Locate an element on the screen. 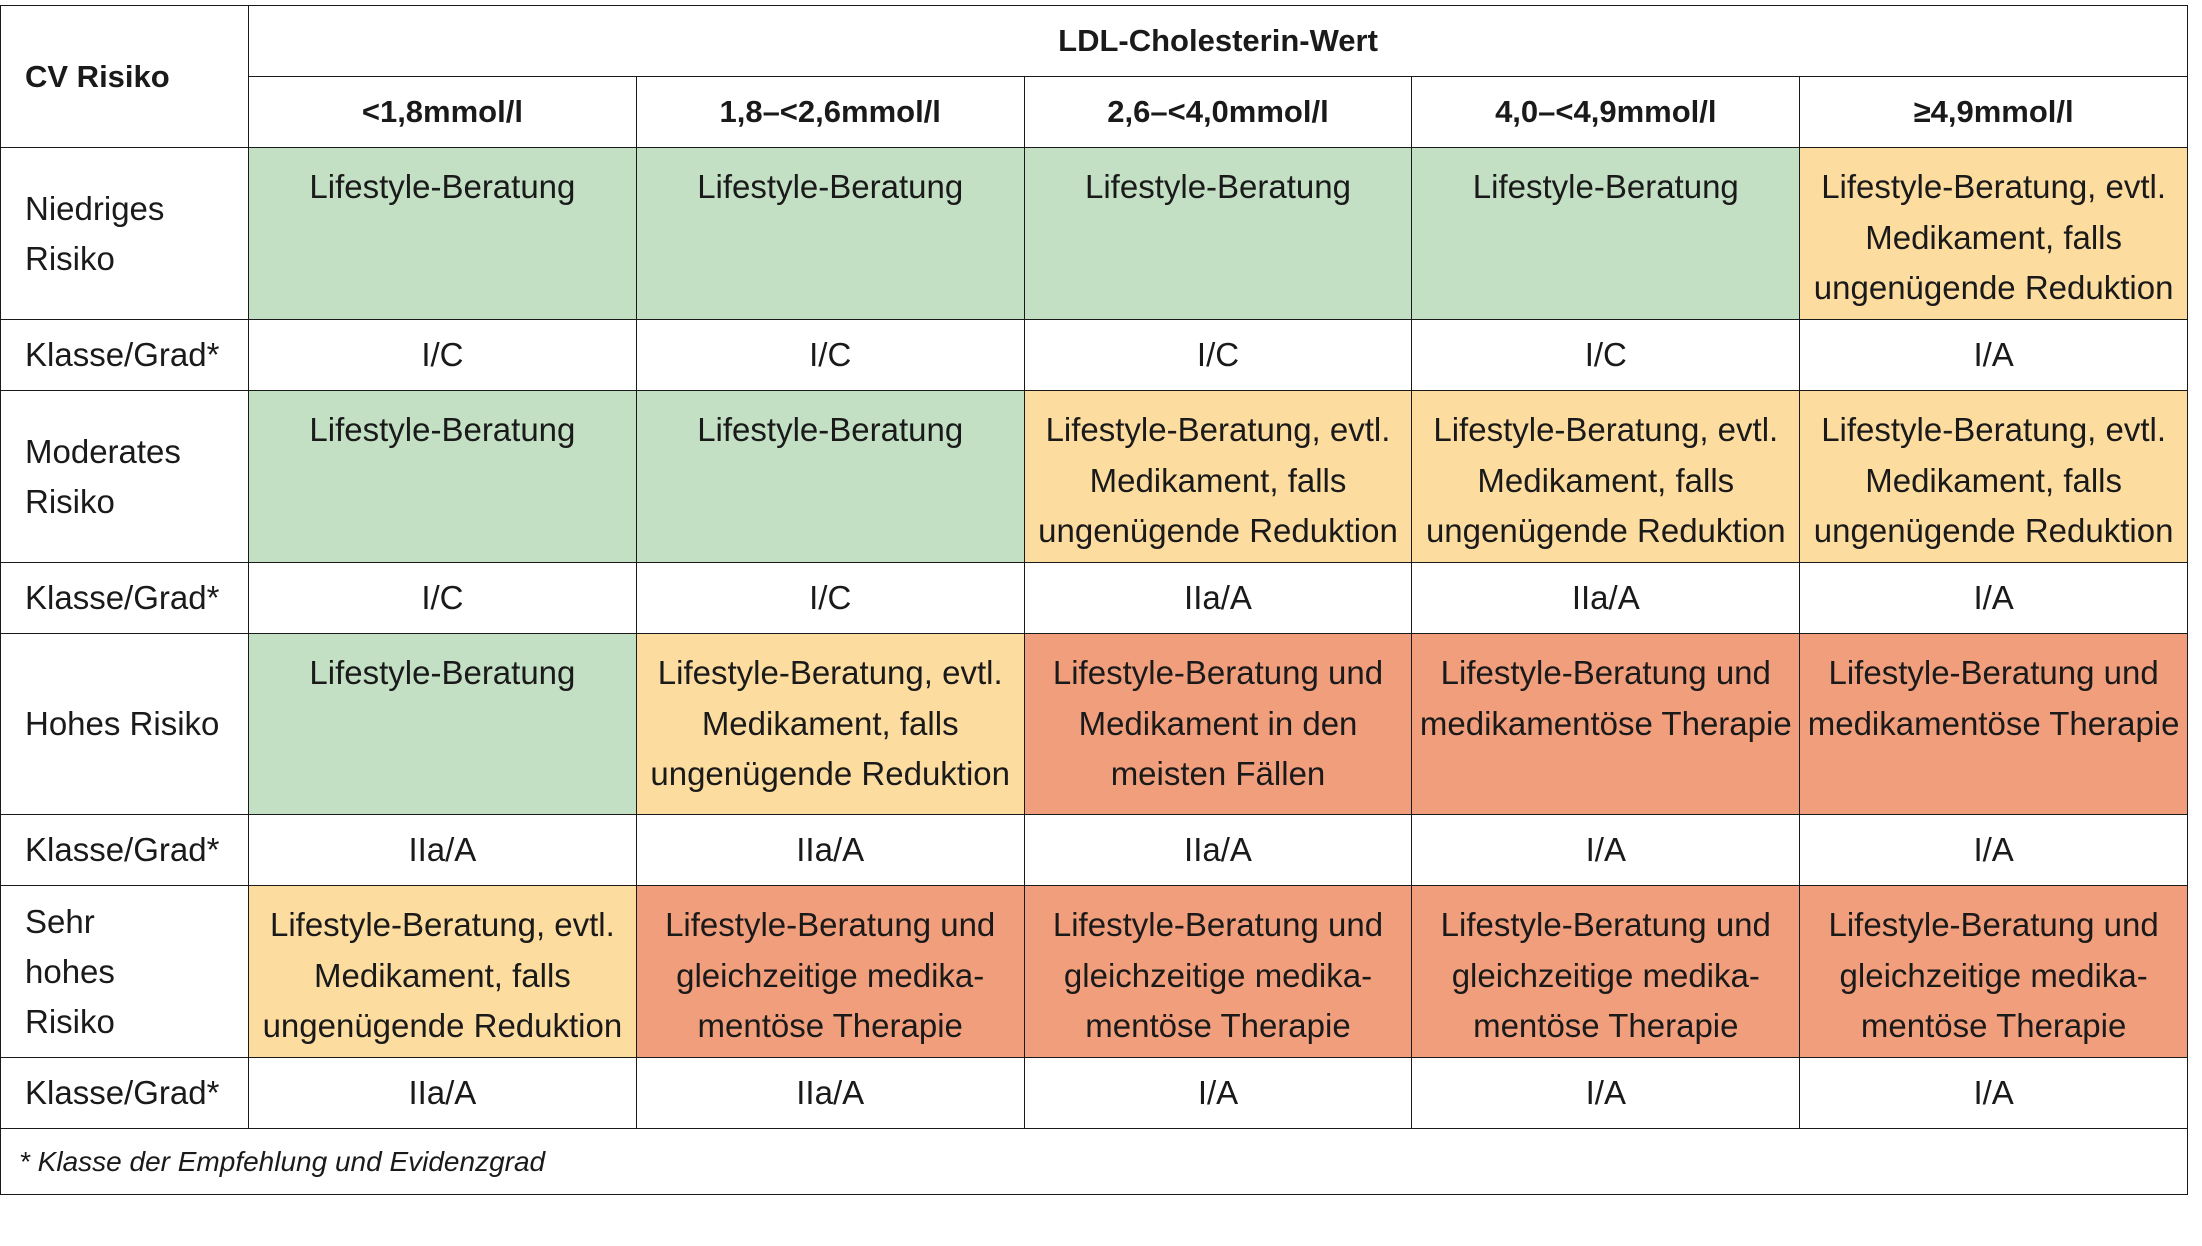  grade-row: Klasse/Grad* IIa/A IIa/A IIa/A I/A I/A is located at coordinates (1094, 850).